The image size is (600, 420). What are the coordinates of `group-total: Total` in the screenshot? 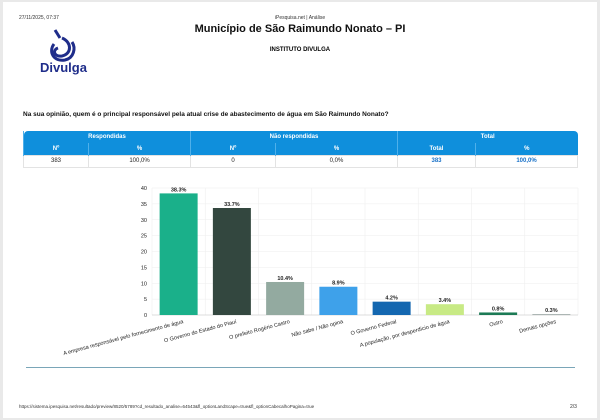 It's located at (487, 137).